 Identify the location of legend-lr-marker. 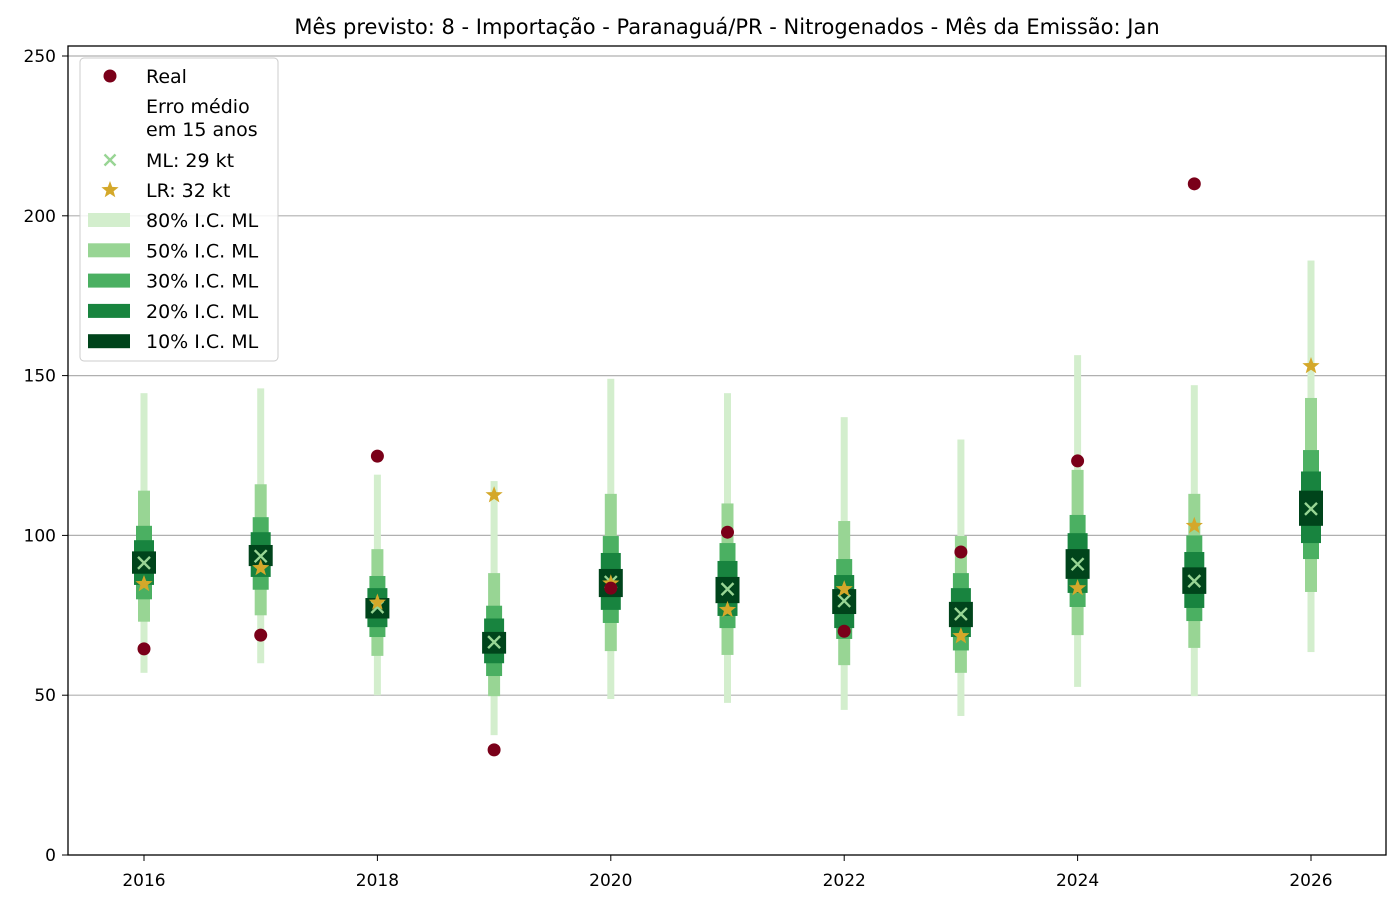
(110, 189).